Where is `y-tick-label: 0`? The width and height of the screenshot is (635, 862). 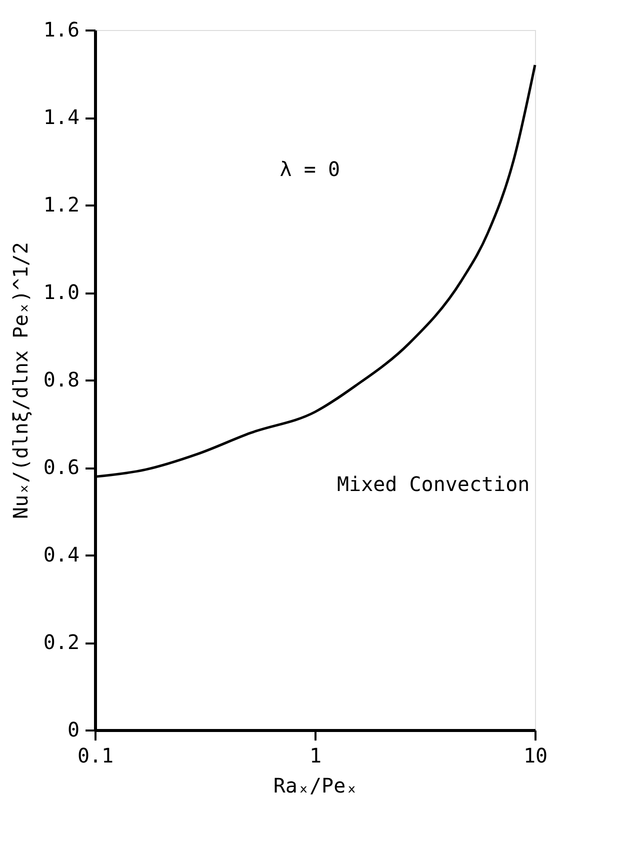 y-tick-label: 0 is located at coordinates (73, 730).